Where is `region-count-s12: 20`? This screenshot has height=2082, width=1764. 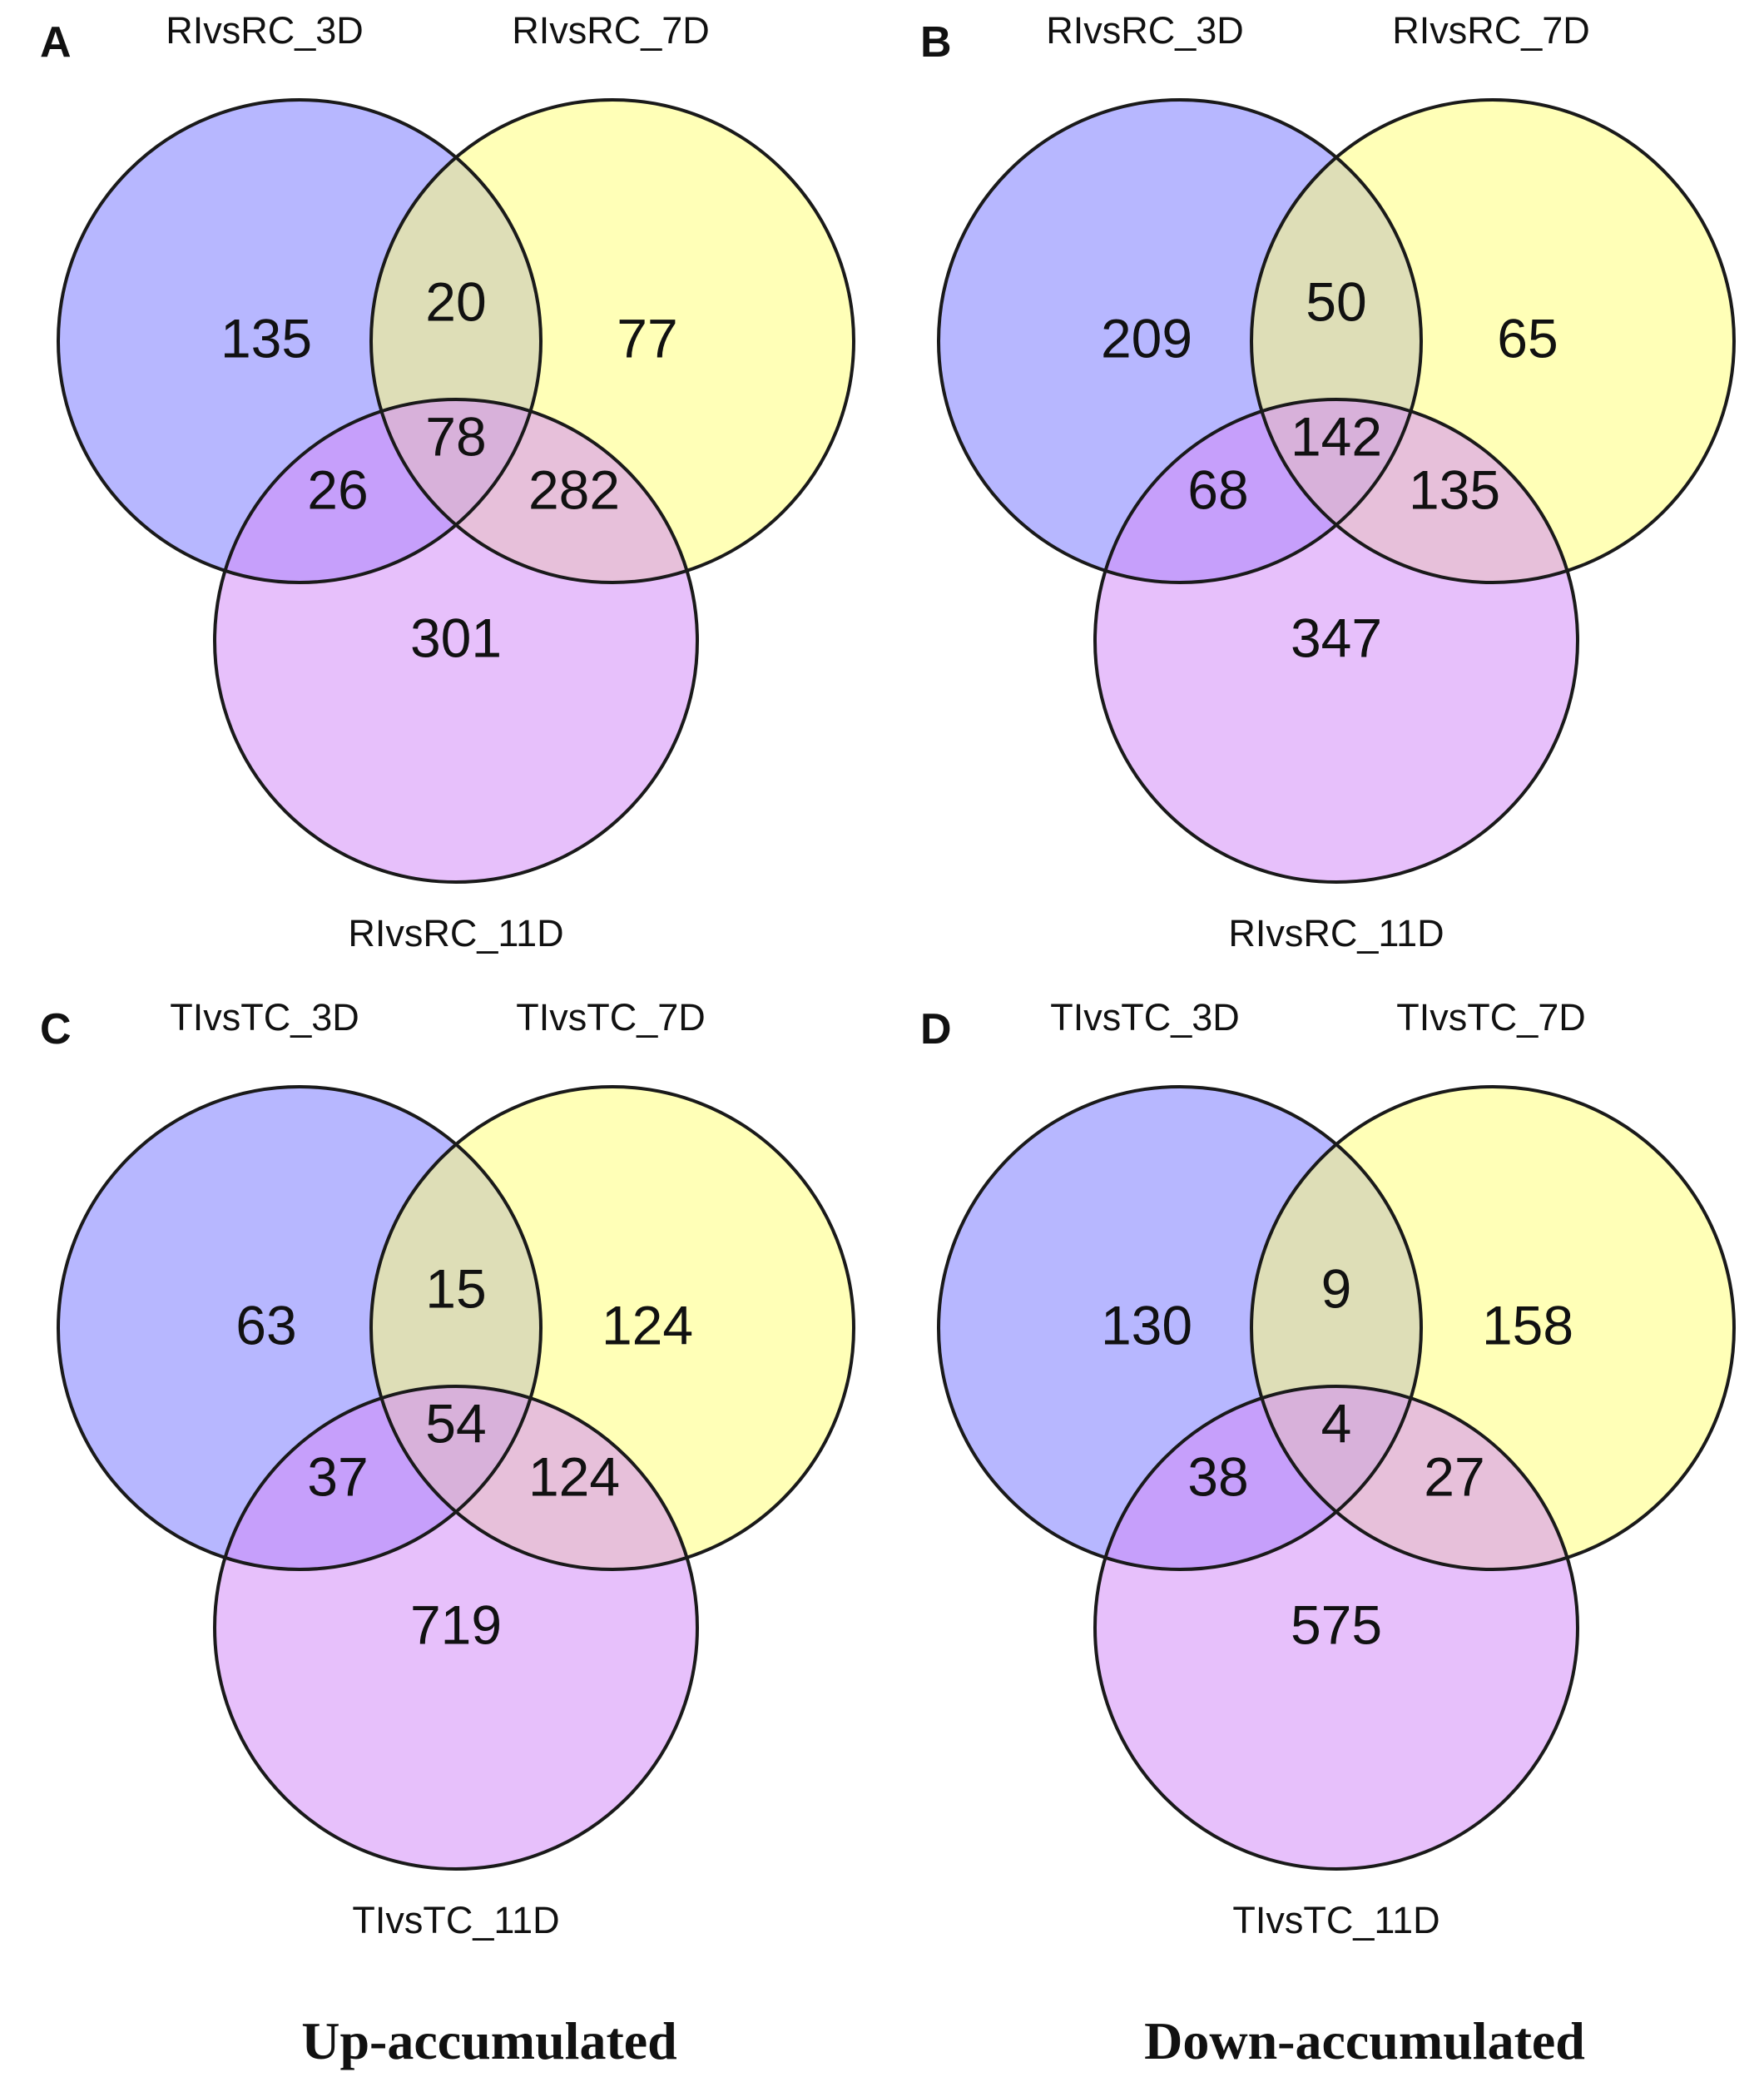
region-count-s12: 20 is located at coordinates (456, 301).